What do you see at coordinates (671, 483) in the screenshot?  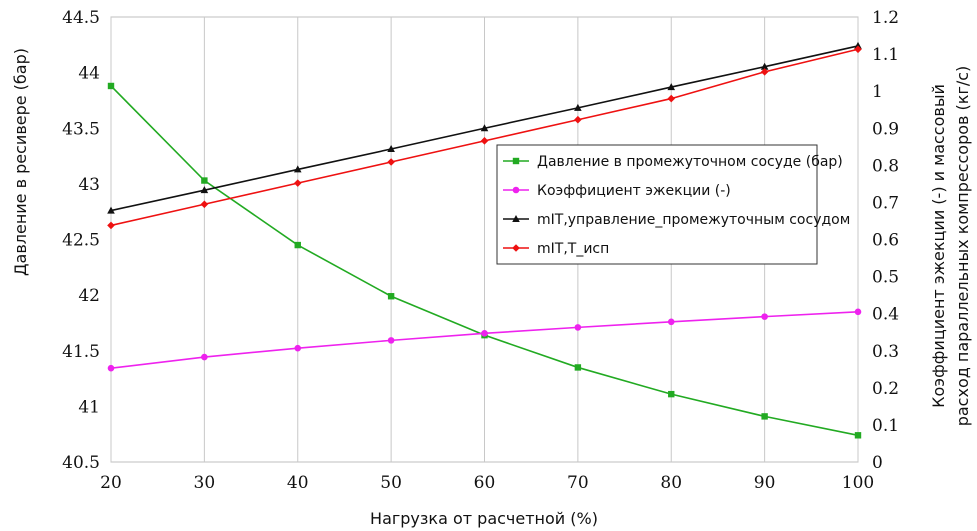 I see `x-tick-label: 80` at bounding box center [671, 483].